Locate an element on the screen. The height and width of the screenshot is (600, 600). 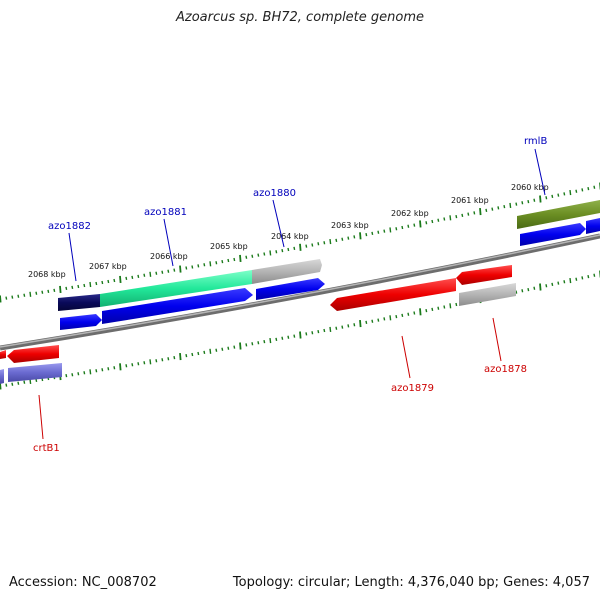
gene-label-azo1879: azo1879 is located at coordinates (412, 388).